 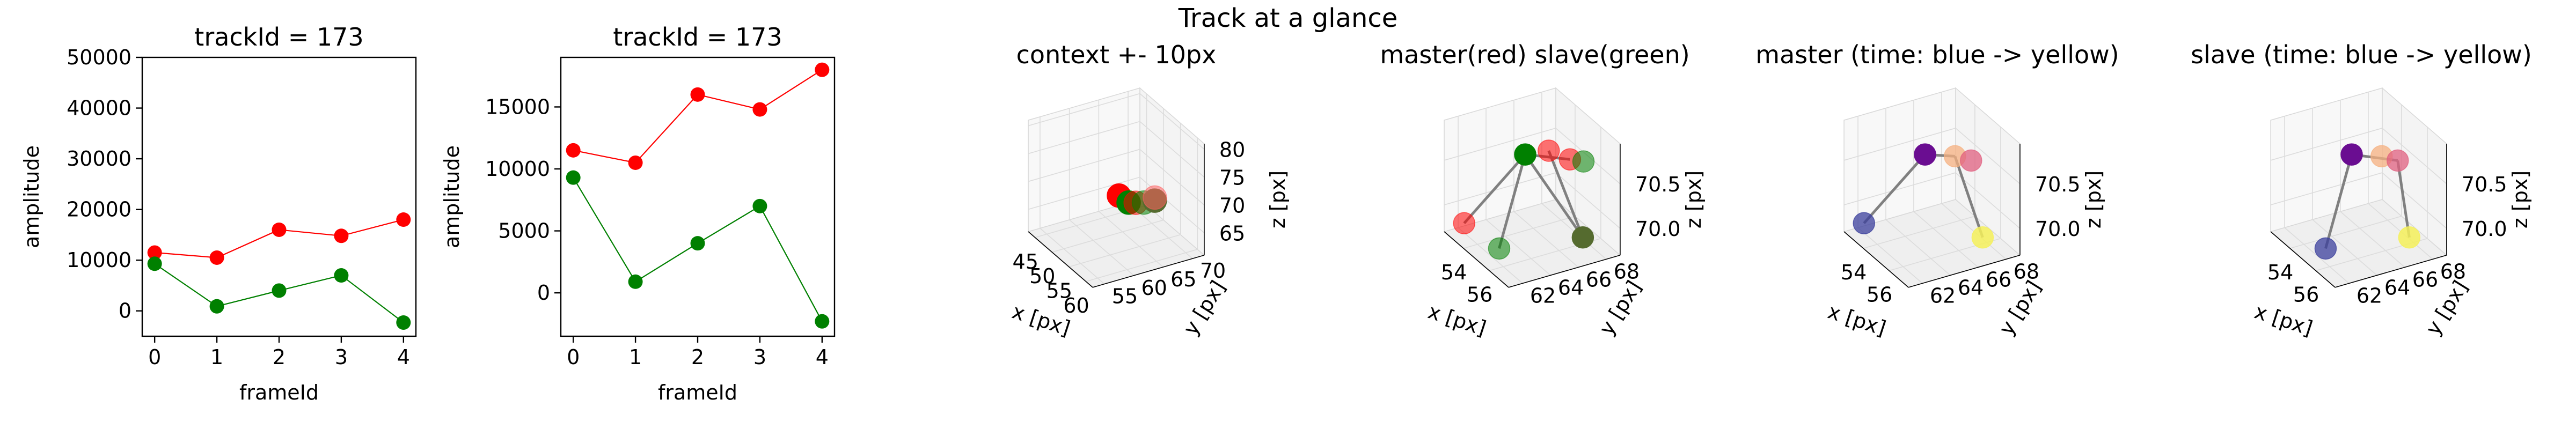 I want to click on y-tick-label: 10000, so click(x=99, y=260).